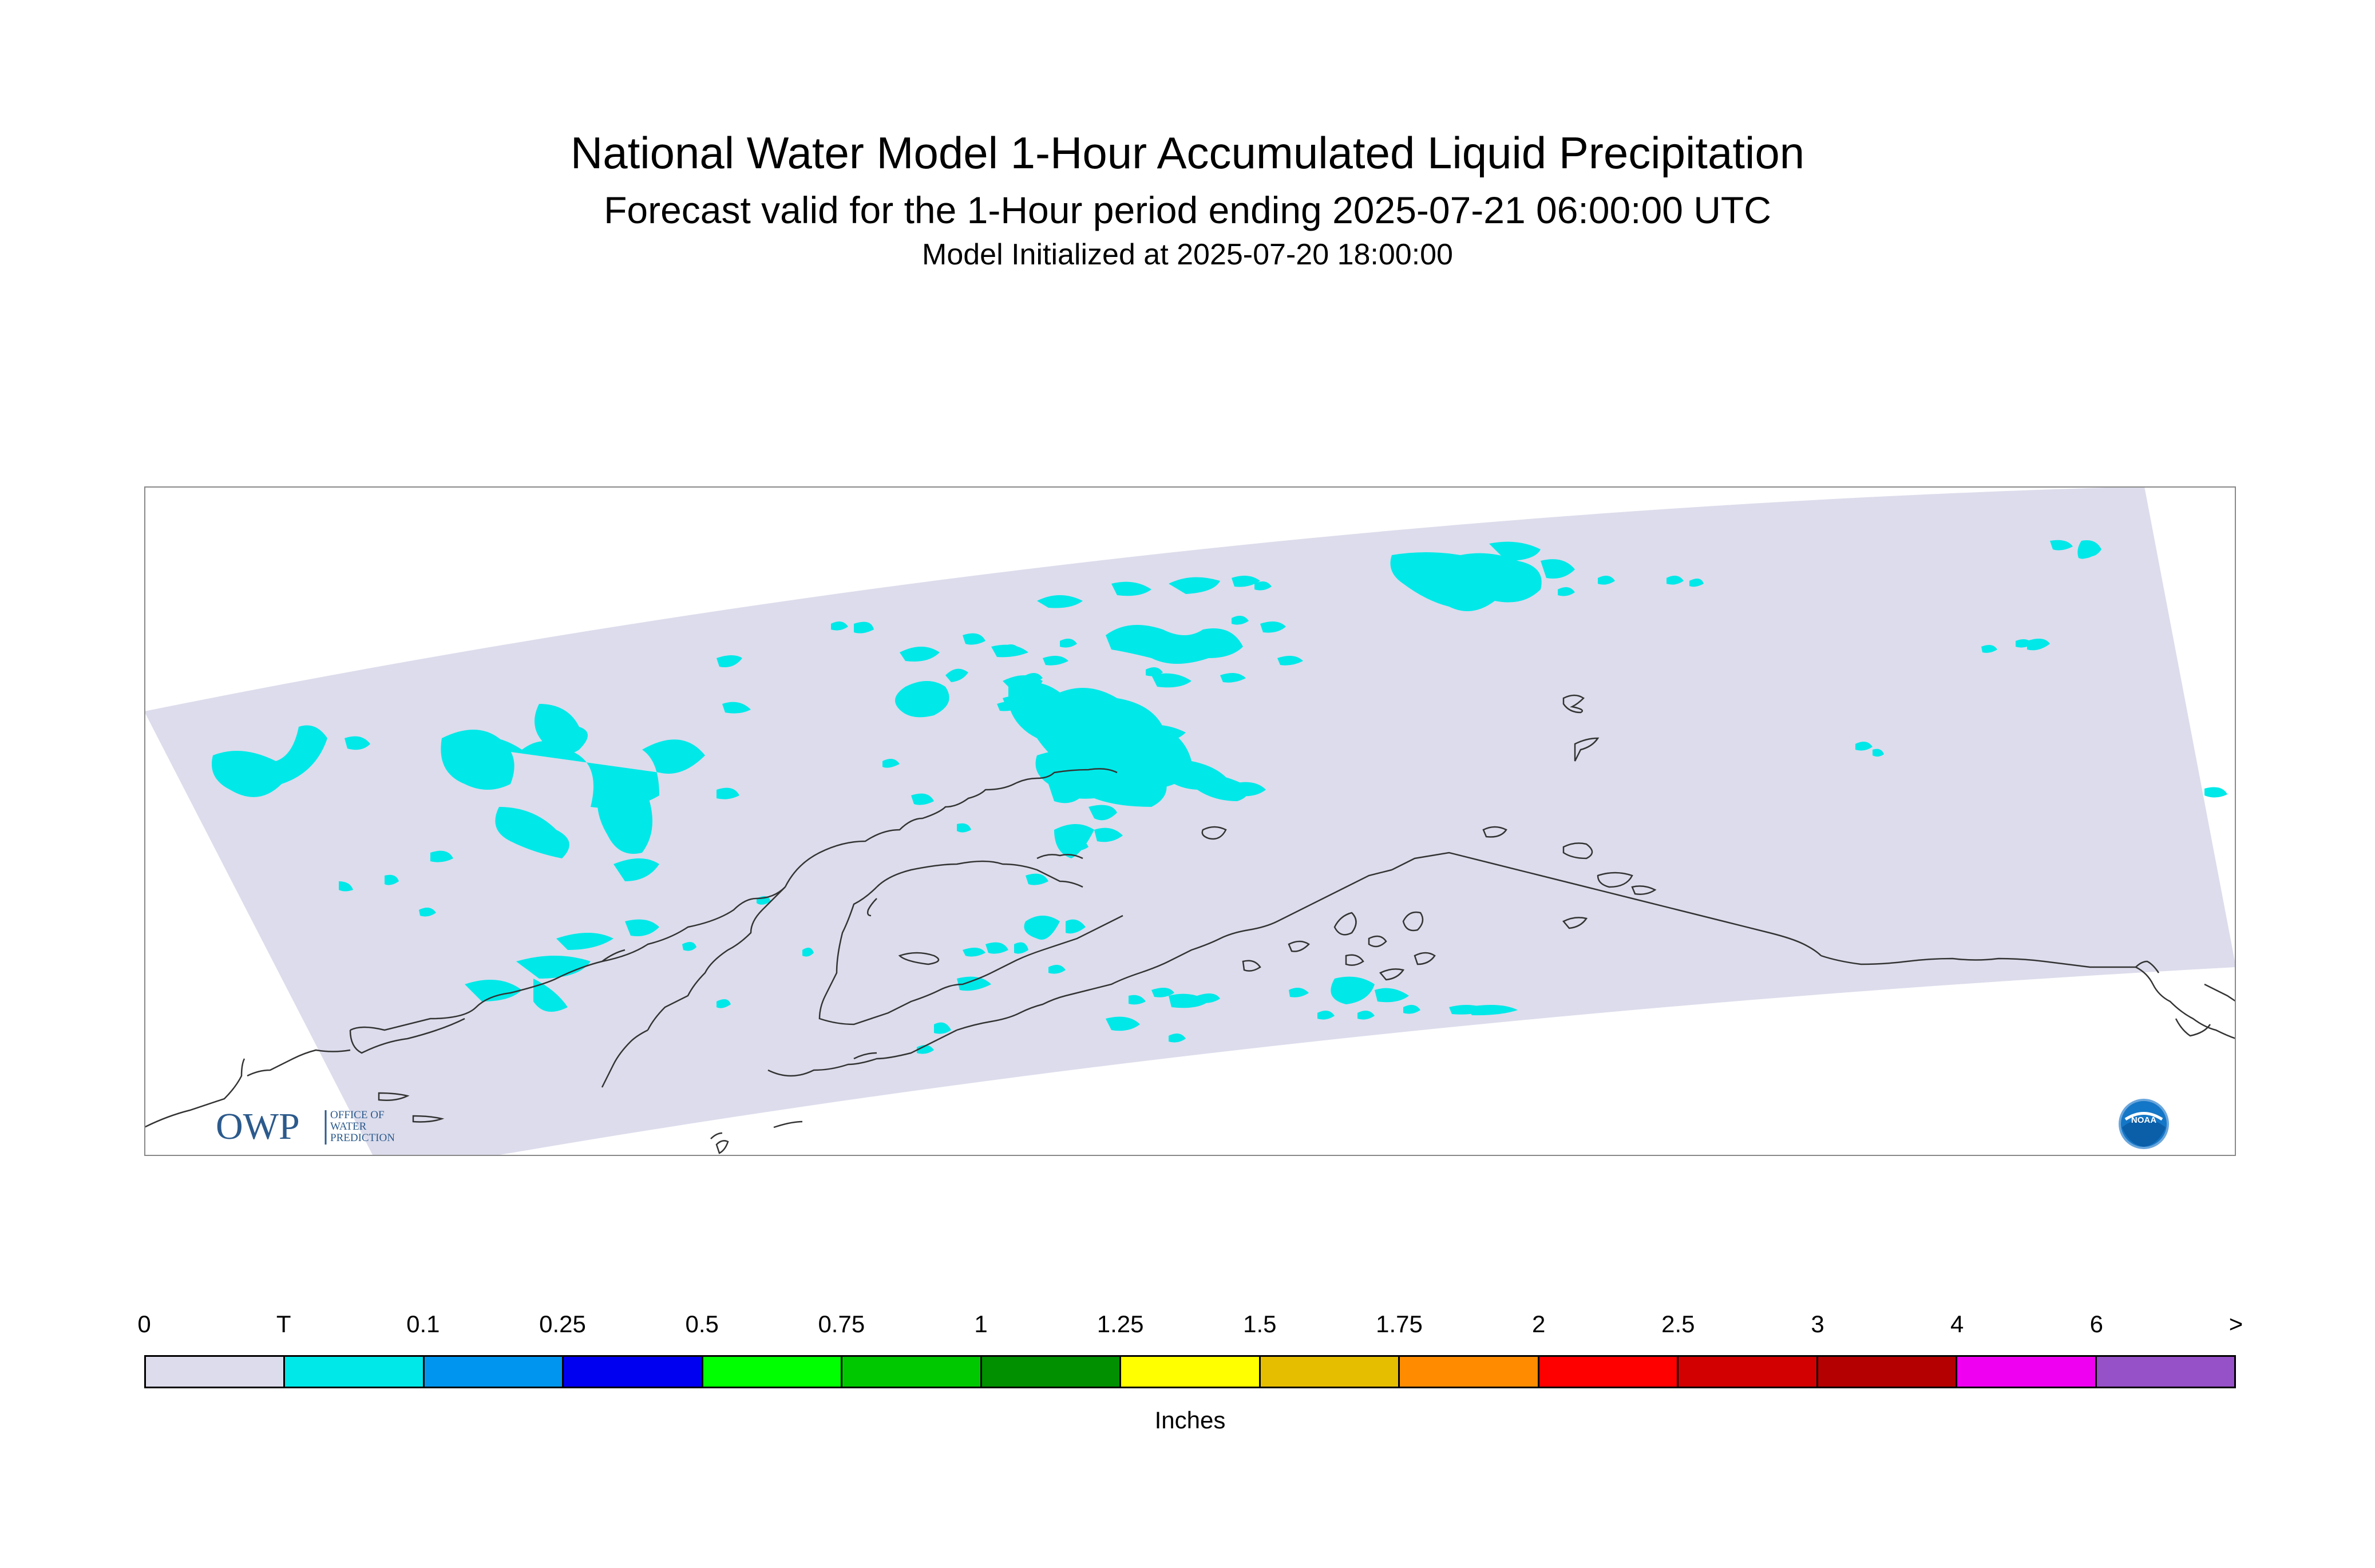 Image resolution: width=2375 pixels, height=1568 pixels. What do you see at coordinates (562, 1323) in the screenshot?
I see `legend-tick-label: 0.25` at bounding box center [562, 1323].